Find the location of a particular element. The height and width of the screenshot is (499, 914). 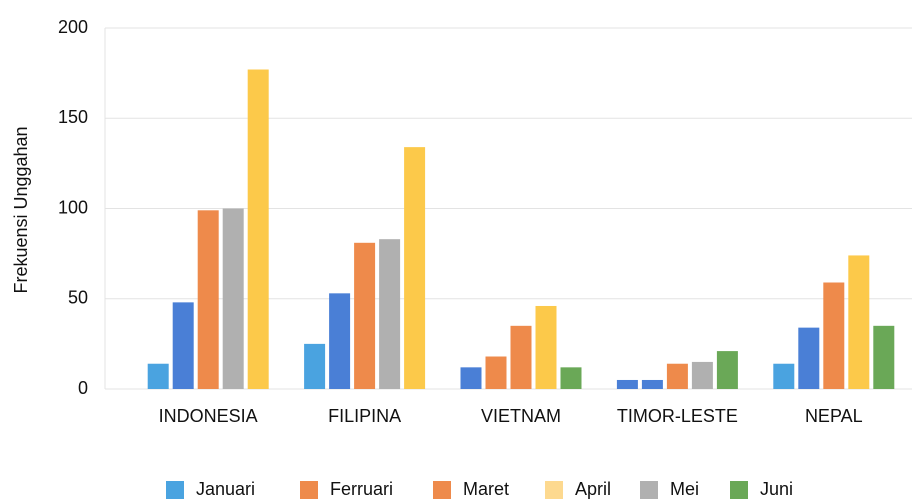

x-tick-label: INDONESIA is located at coordinates (208, 416).